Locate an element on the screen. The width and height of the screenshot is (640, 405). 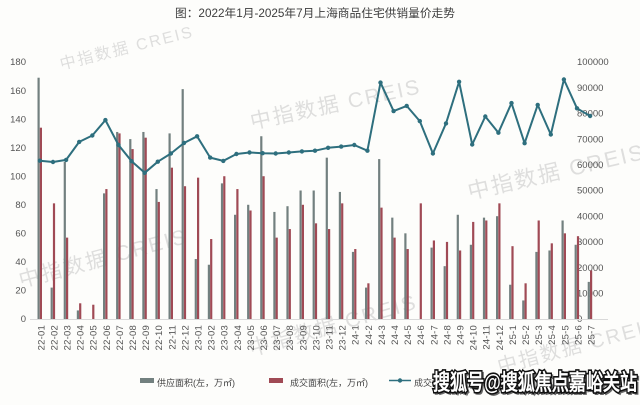
svg-text: 22-12 is located at coordinates (185, 337).